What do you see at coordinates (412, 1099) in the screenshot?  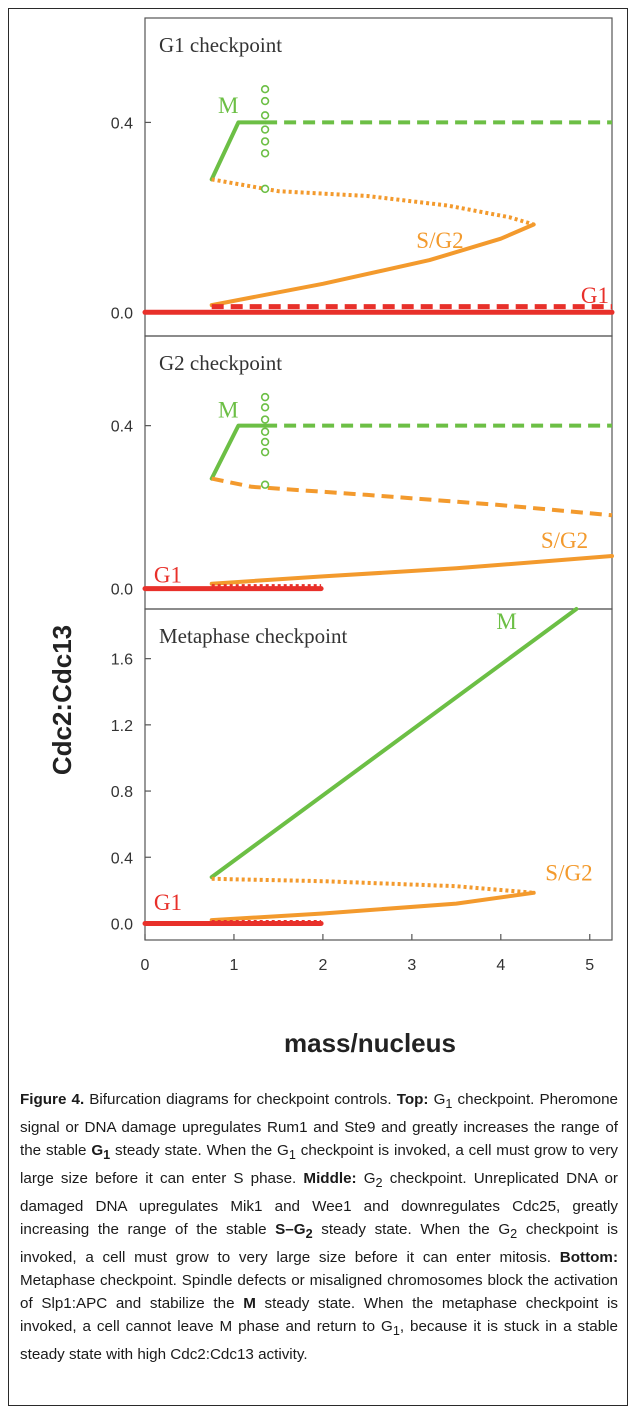 I see `caption-top-label: Top:` at bounding box center [412, 1099].